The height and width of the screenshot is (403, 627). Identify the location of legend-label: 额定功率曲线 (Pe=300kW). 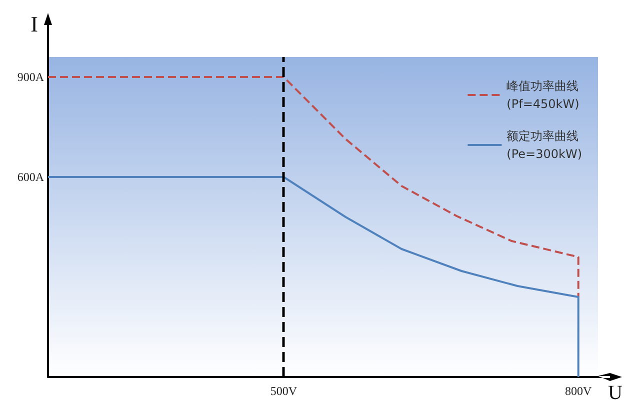
(544, 145).